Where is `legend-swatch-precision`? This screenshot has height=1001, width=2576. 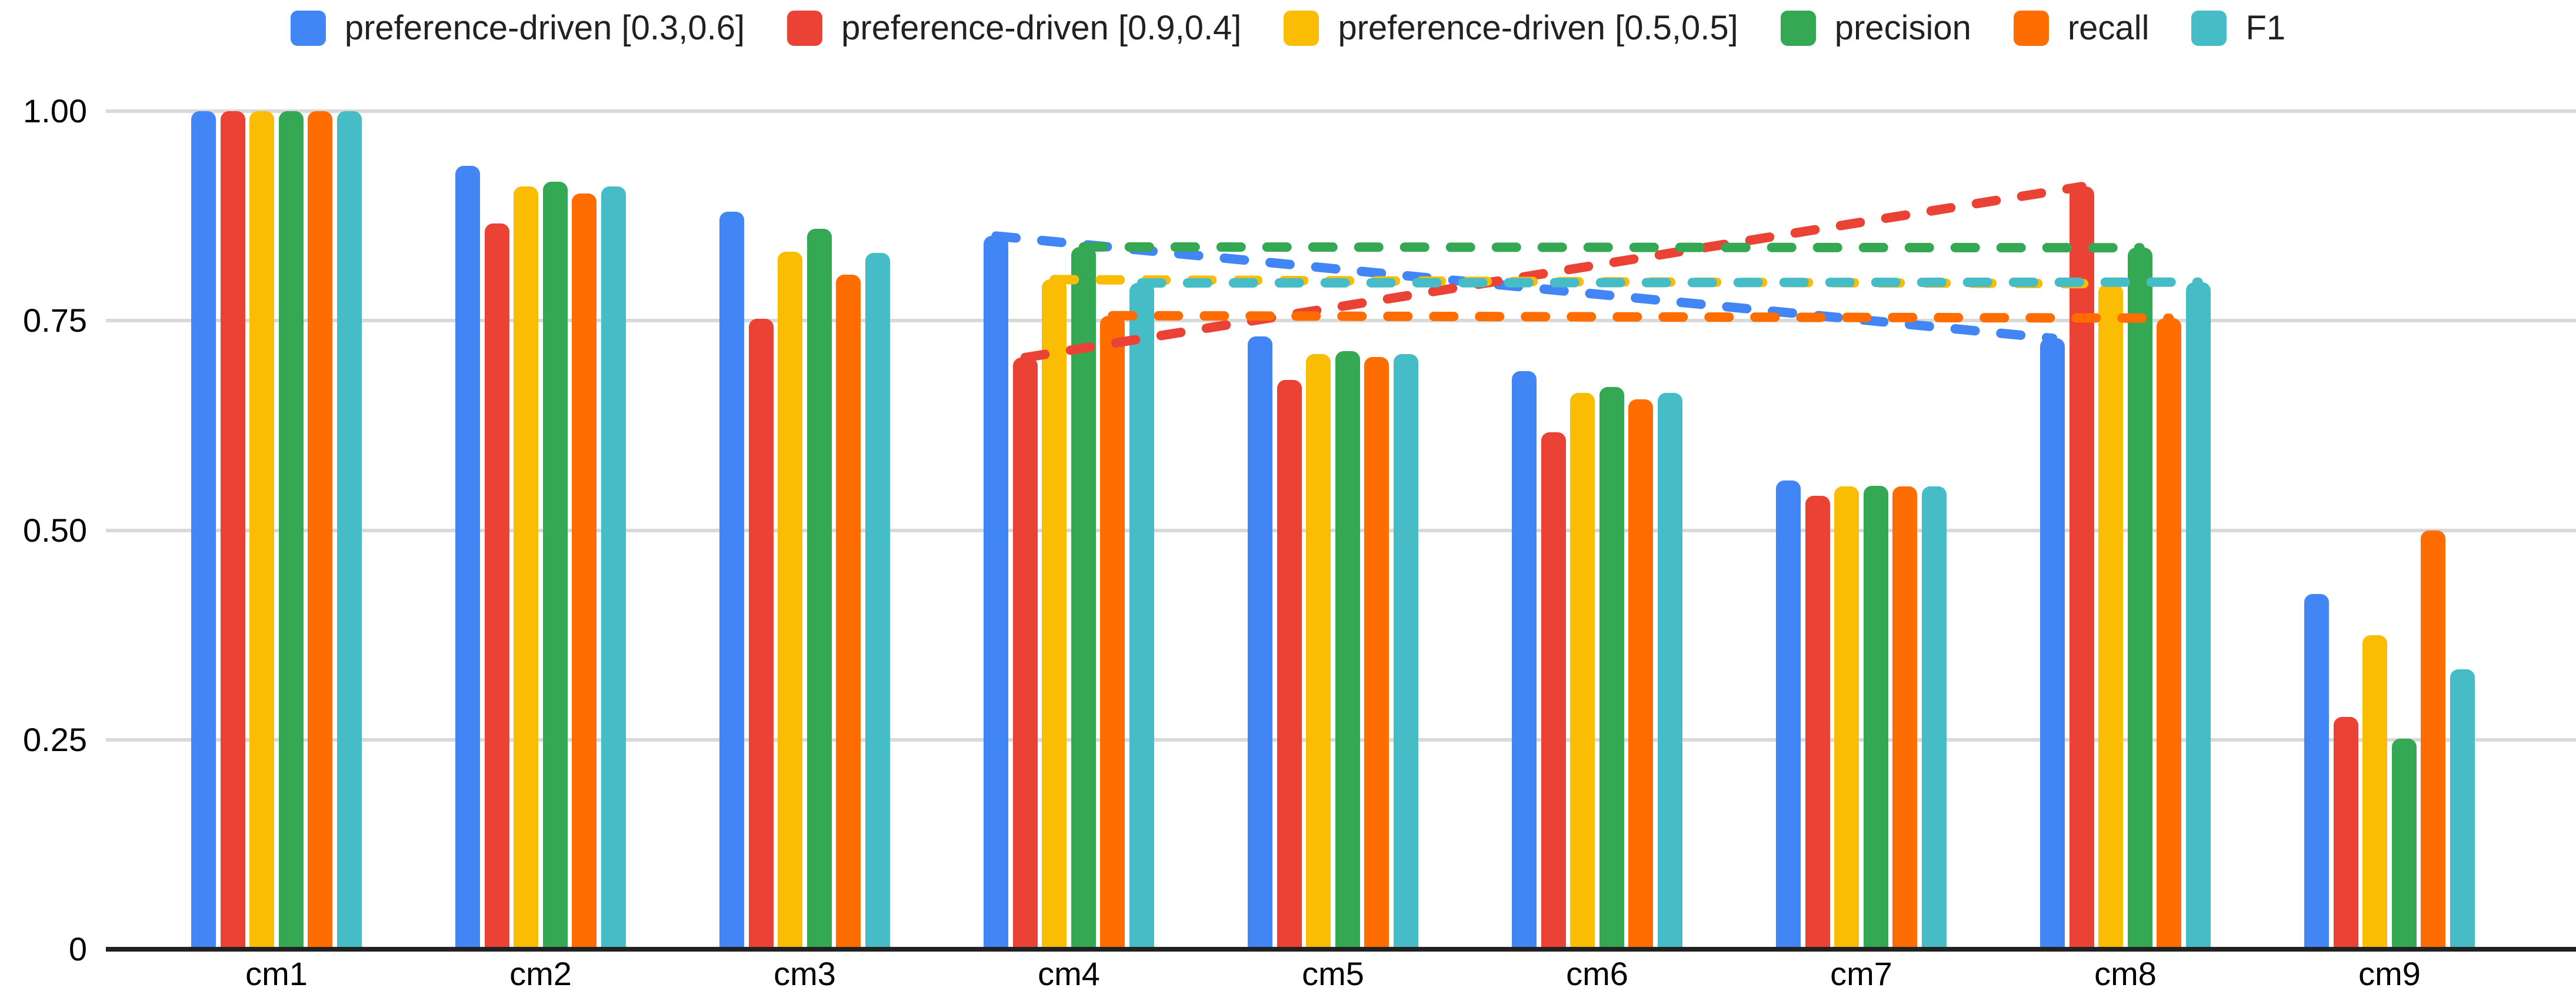 legend-swatch-precision is located at coordinates (1798, 28).